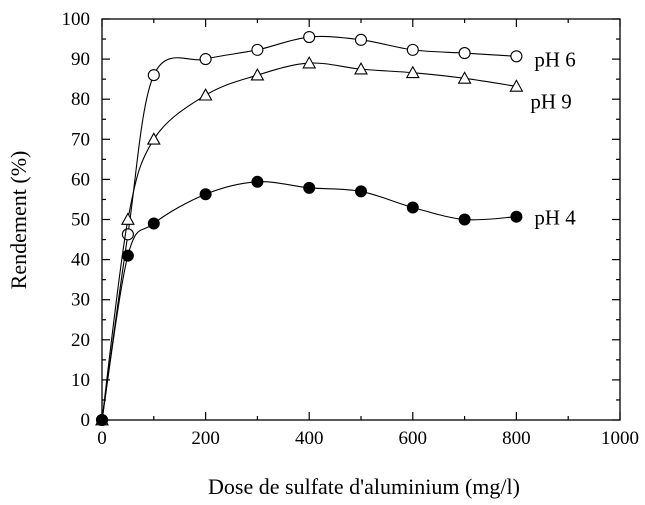 Image resolution: width=645 pixels, height=505 pixels. I want to click on y-tick-label: 80, so click(80, 99).